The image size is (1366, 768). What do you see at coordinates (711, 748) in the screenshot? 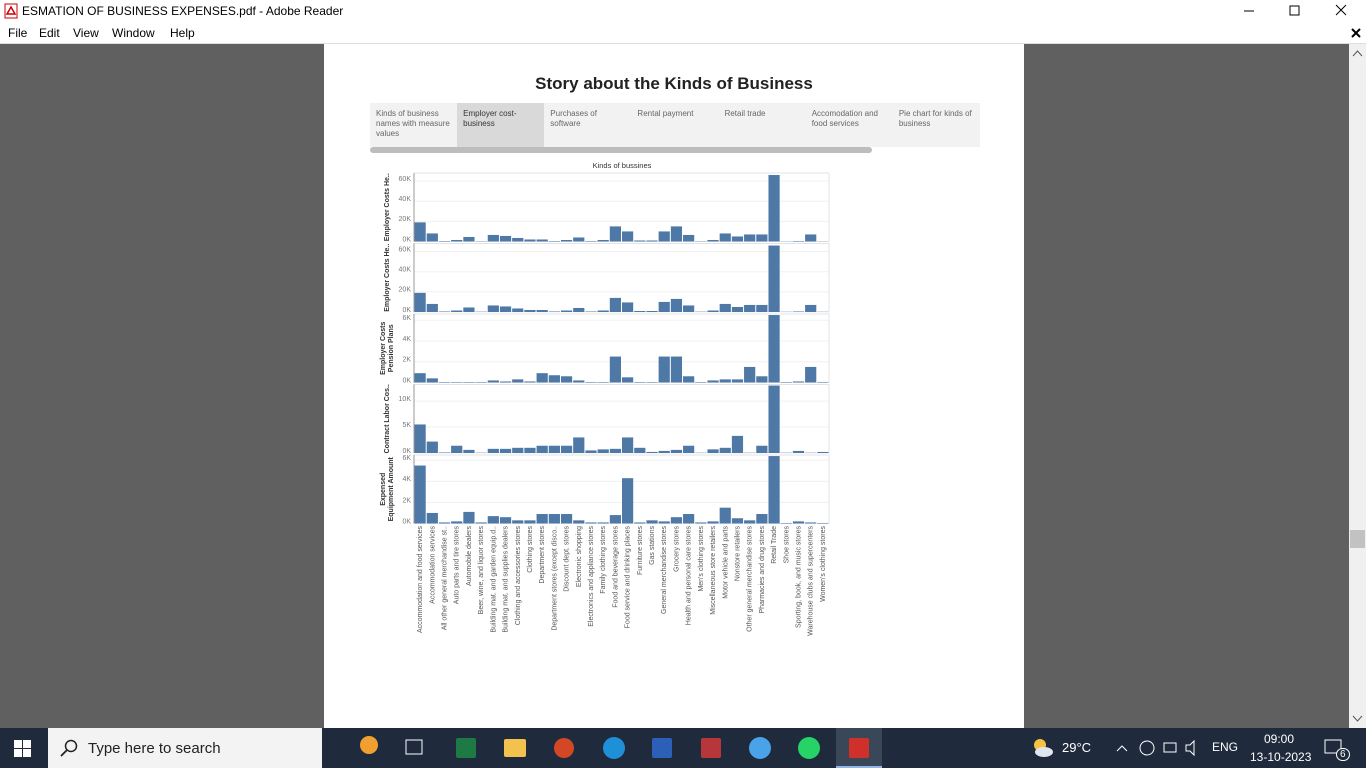
I see `access` at bounding box center [711, 748].